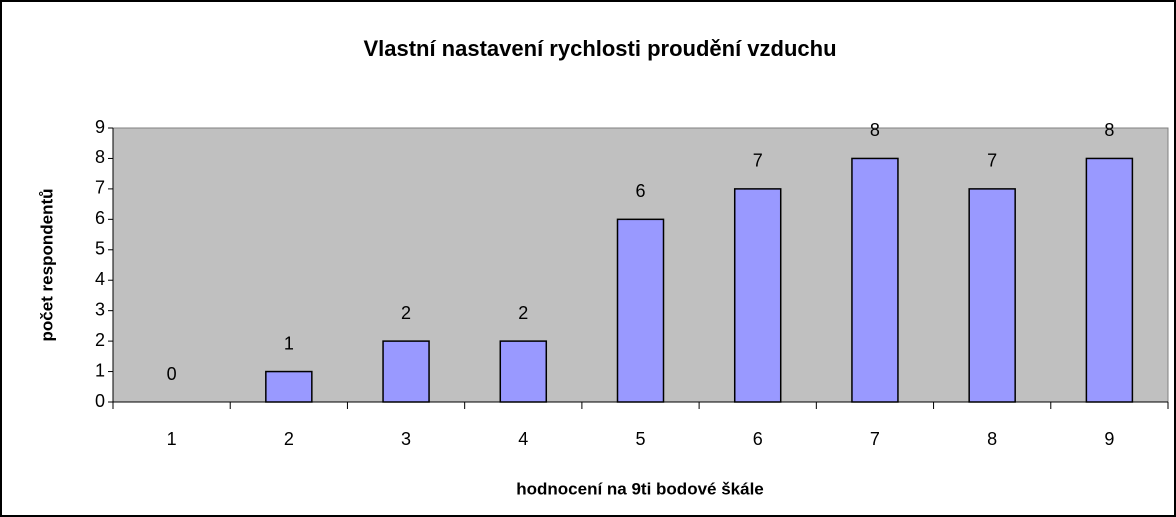 Image resolution: width=1176 pixels, height=517 pixels. Describe the element at coordinates (640, 488) in the screenshot. I see `x-axis-title: hodnocení na 9ti bodové škále` at that location.